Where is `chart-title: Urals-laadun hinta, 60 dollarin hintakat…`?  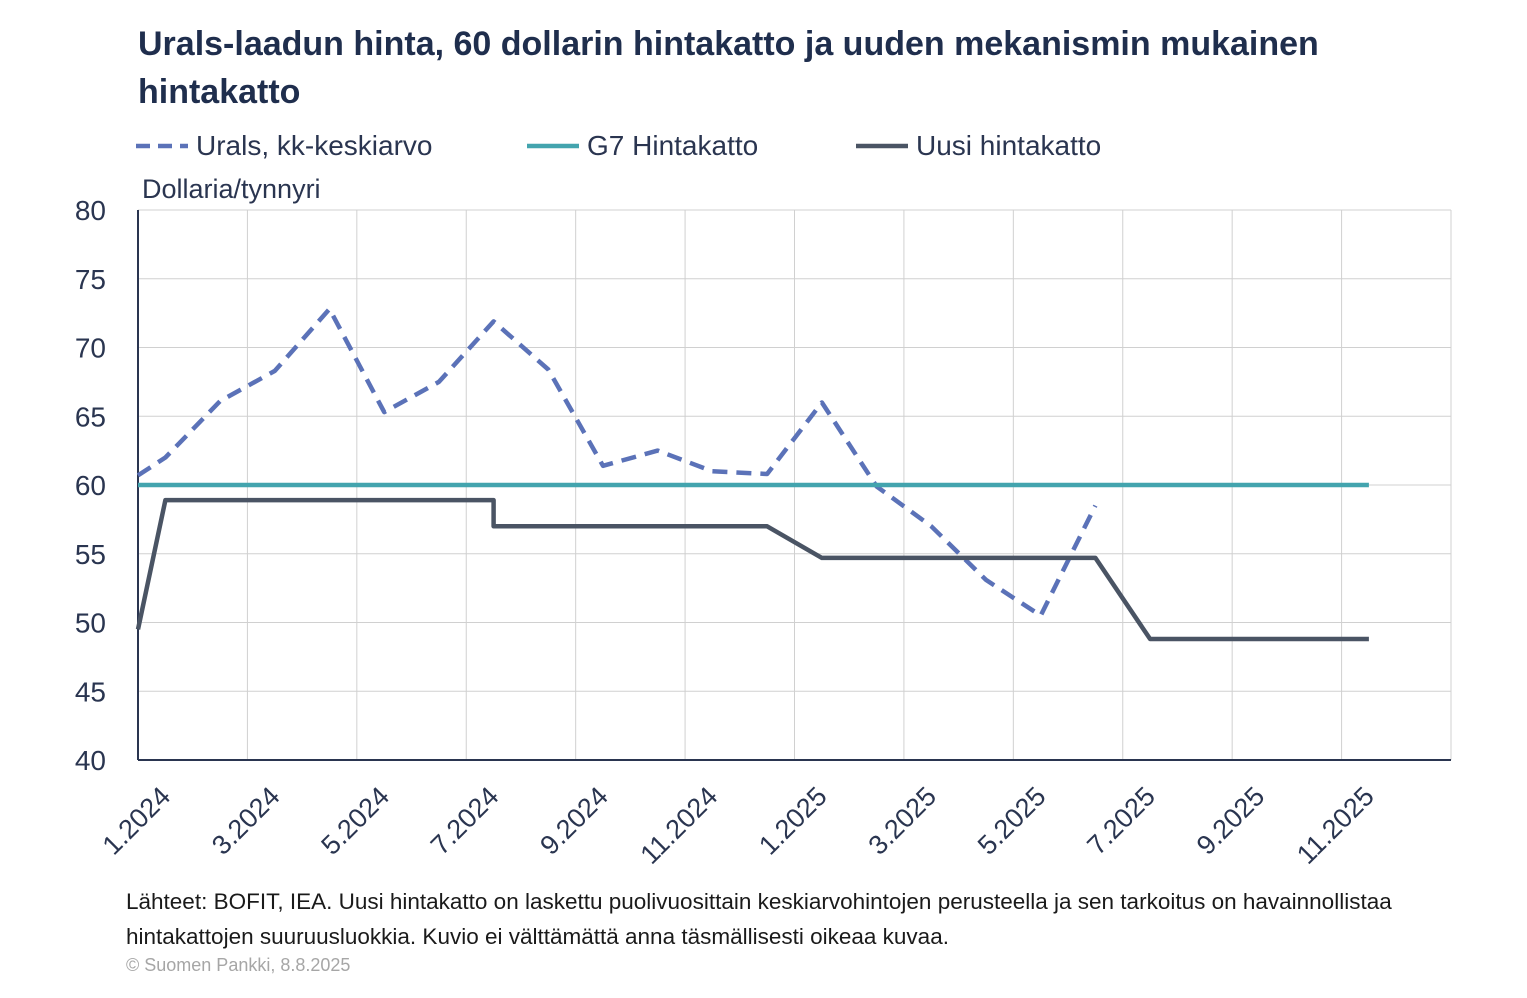 chart-title: Urals-laadun hinta, 60 dollarin hintakat… is located at coordinates (728, 68).